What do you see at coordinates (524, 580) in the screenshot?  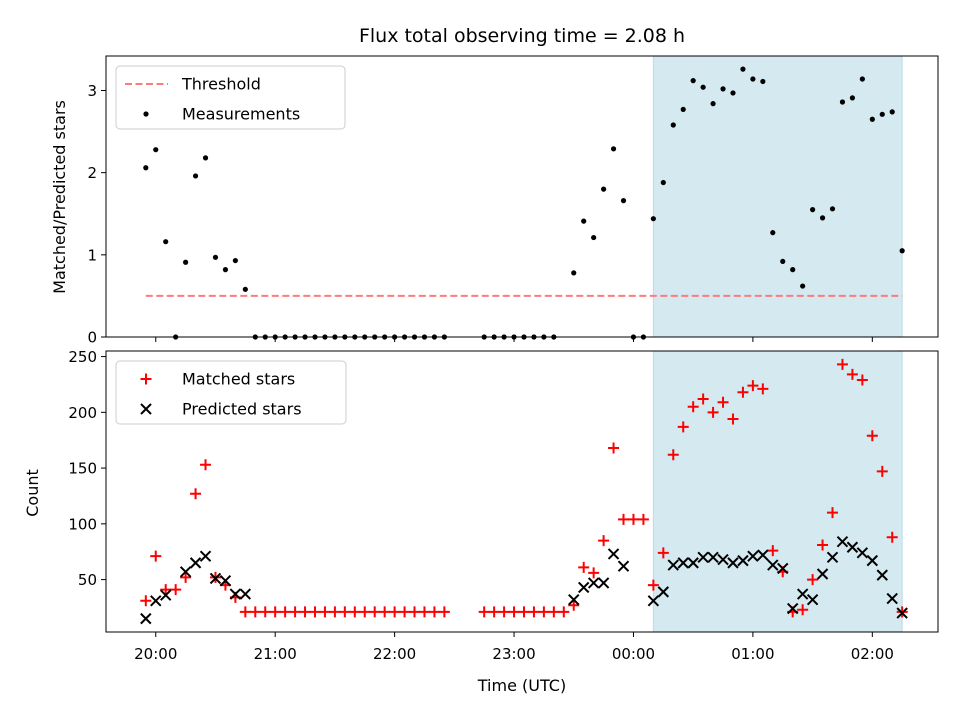 I see `predicted-stars-series` at bounding box center [524, 580].